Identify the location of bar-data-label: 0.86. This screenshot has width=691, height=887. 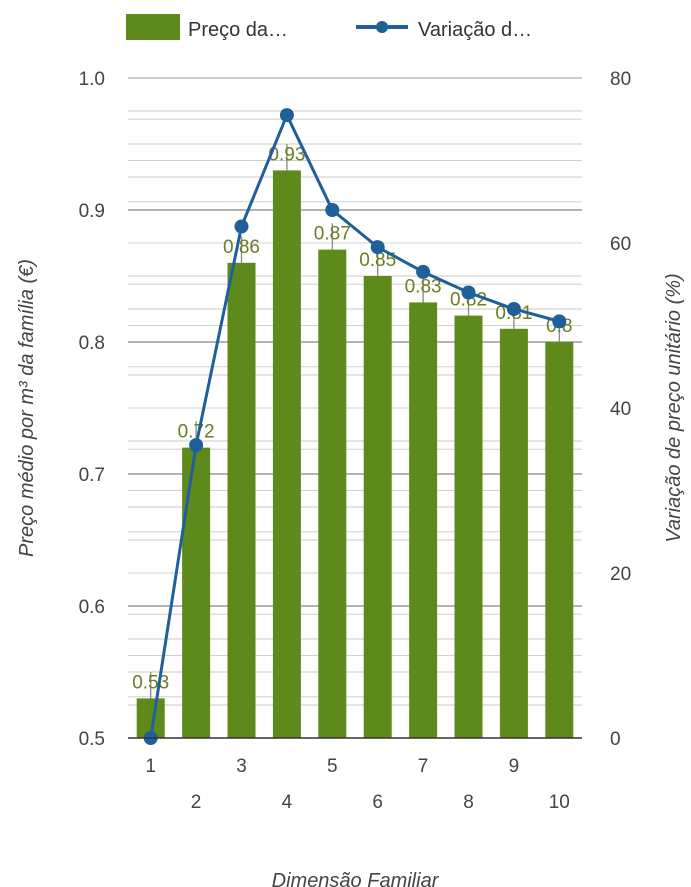
(241, 247).